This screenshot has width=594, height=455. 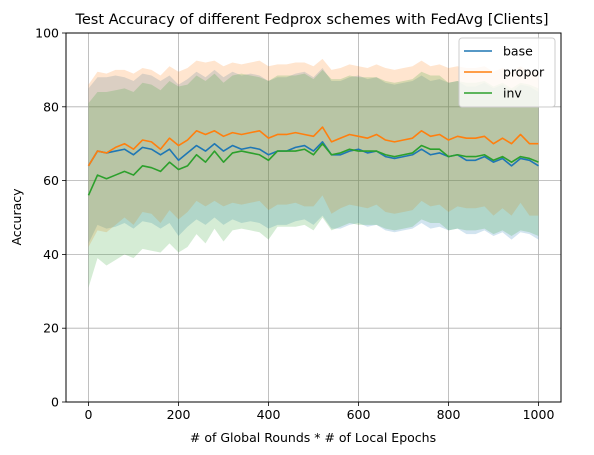 What do you see at coordinates (313, 169) in the screenshot?
I see `inv-line` at bounding box center [313, 169].